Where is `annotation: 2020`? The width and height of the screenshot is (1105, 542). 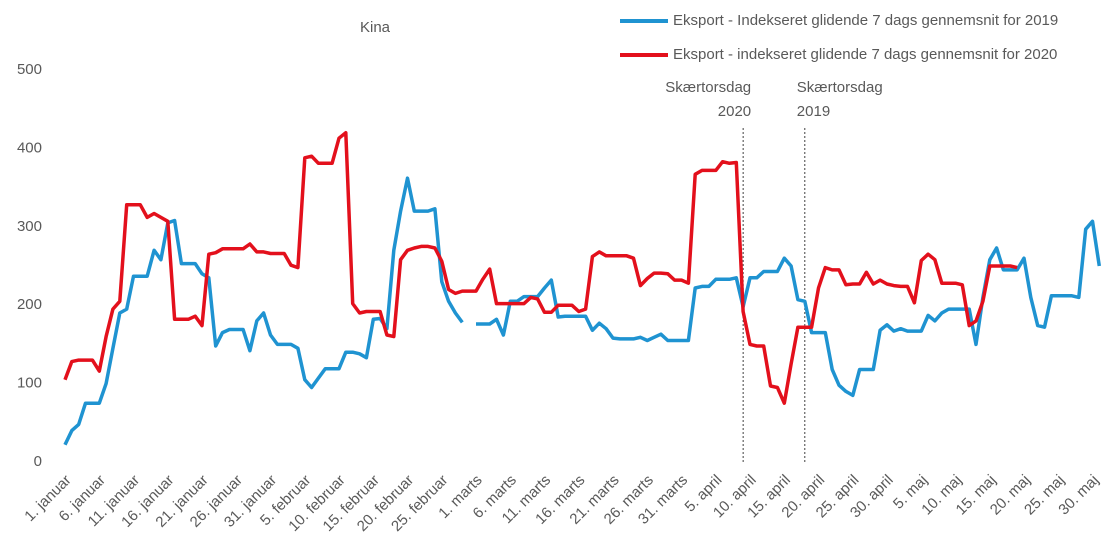
annotation: 2020 is located at coordinates (734, 111).